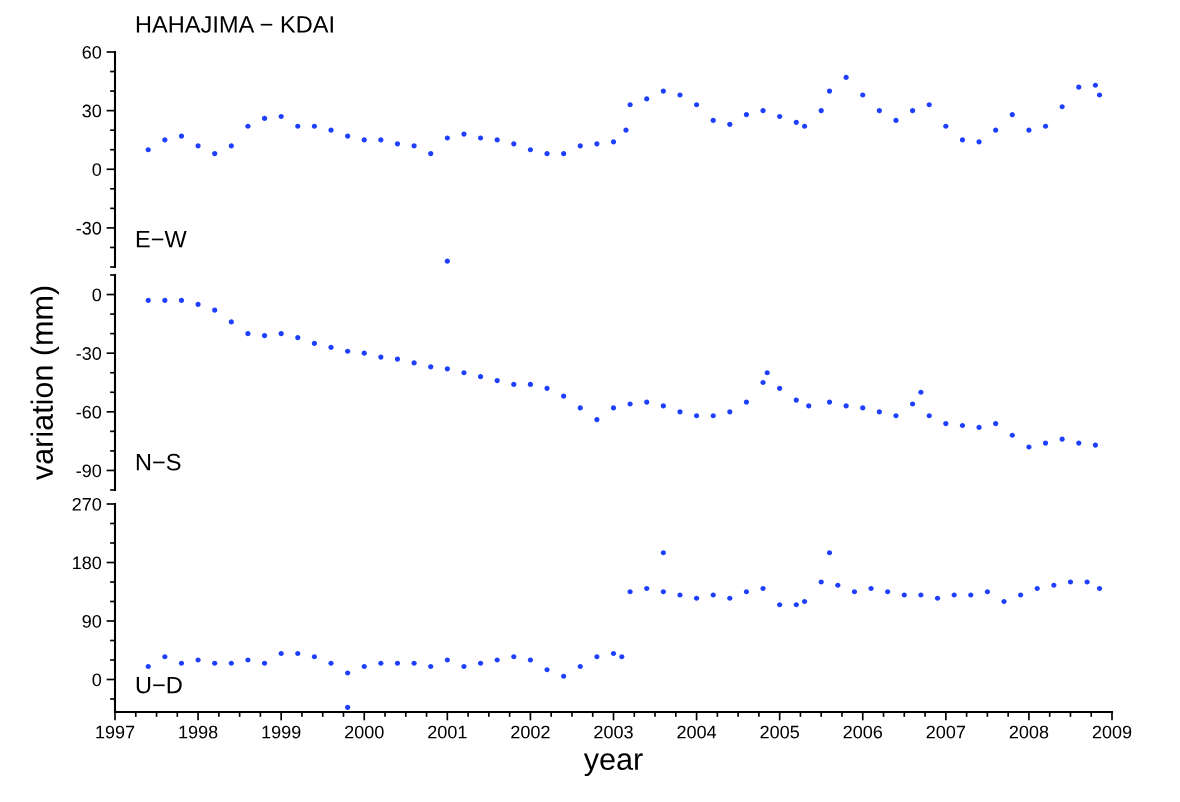 This screenshot has height=802, width=1180. I want to click on y-tick-label: 180, so click(87, 563).